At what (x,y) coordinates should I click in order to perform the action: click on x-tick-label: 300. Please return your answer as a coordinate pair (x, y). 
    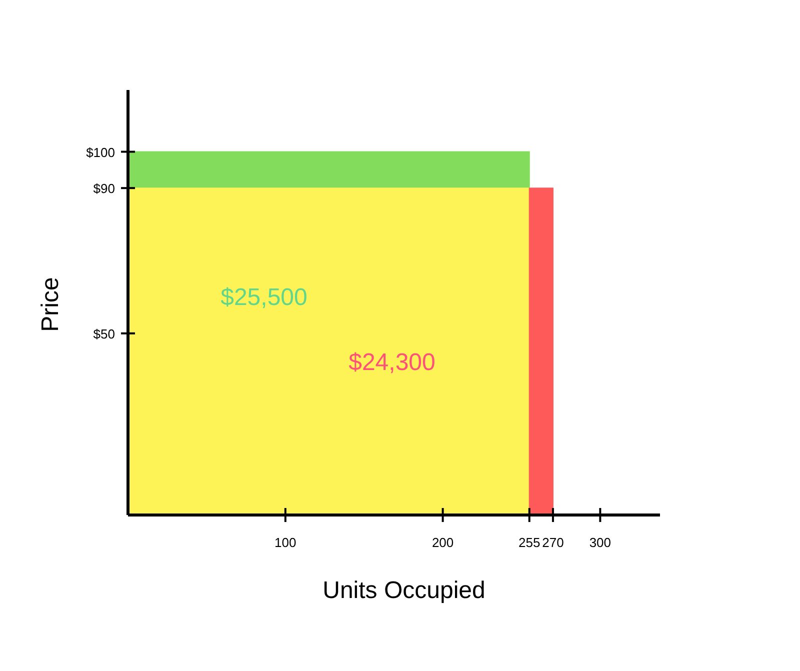
    Looking at the image, I should click on (600, 542).